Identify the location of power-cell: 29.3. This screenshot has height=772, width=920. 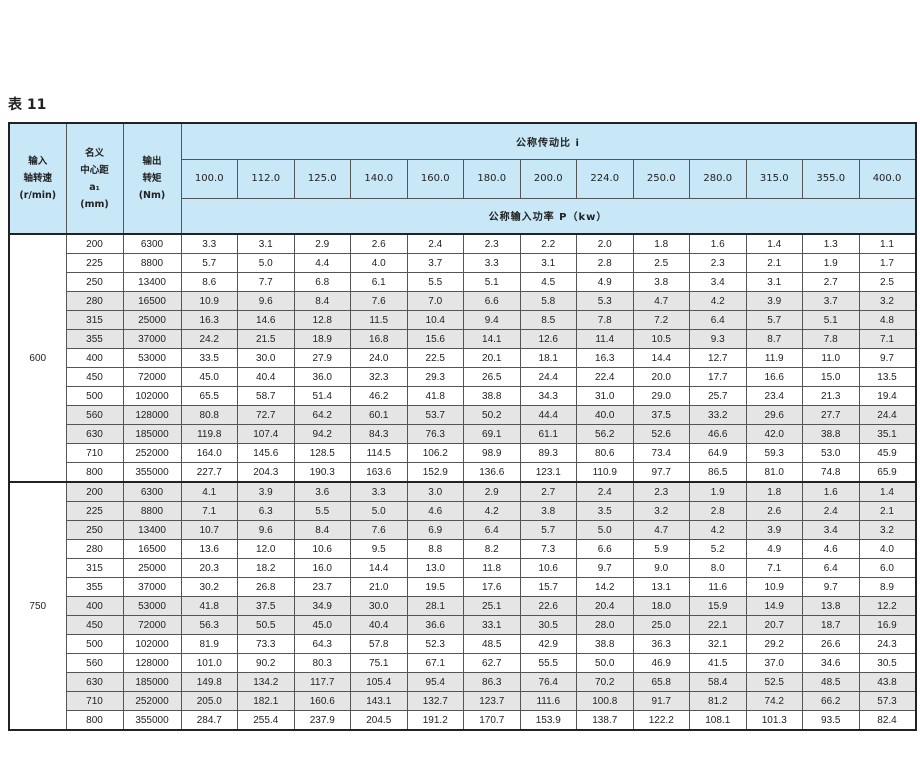
(435, 377).